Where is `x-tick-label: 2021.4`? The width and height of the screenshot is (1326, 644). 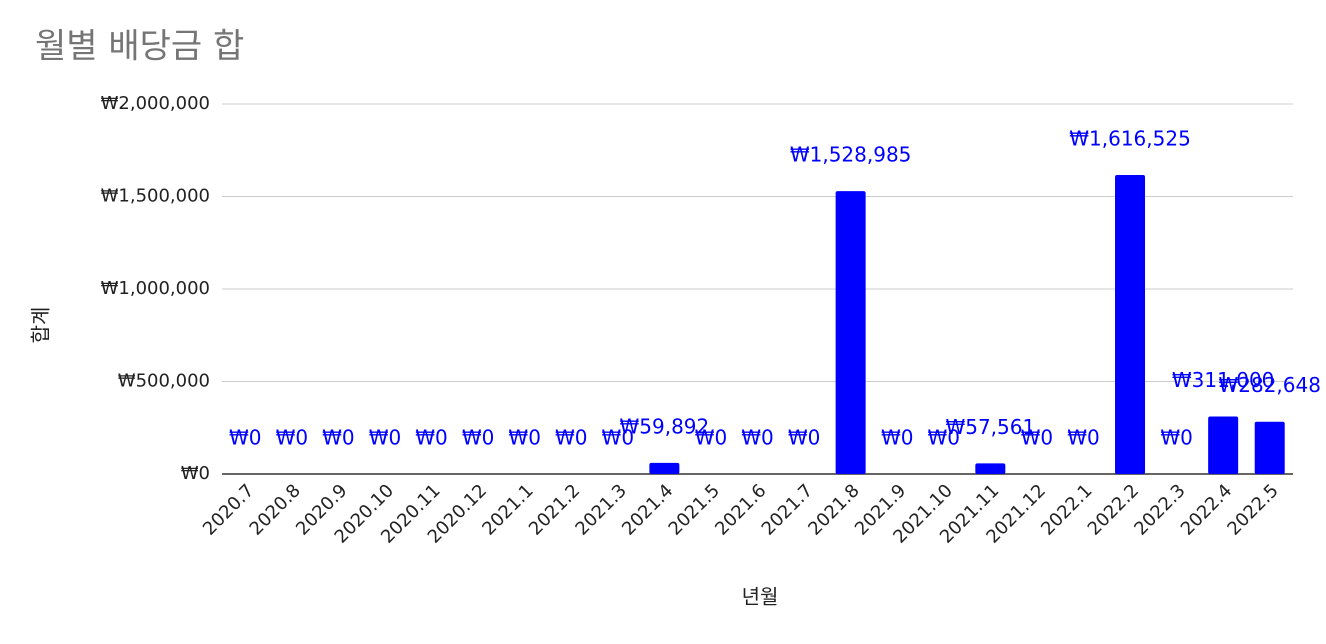
x-tick-label: 2021.4 is located at coordinates (647, 509).